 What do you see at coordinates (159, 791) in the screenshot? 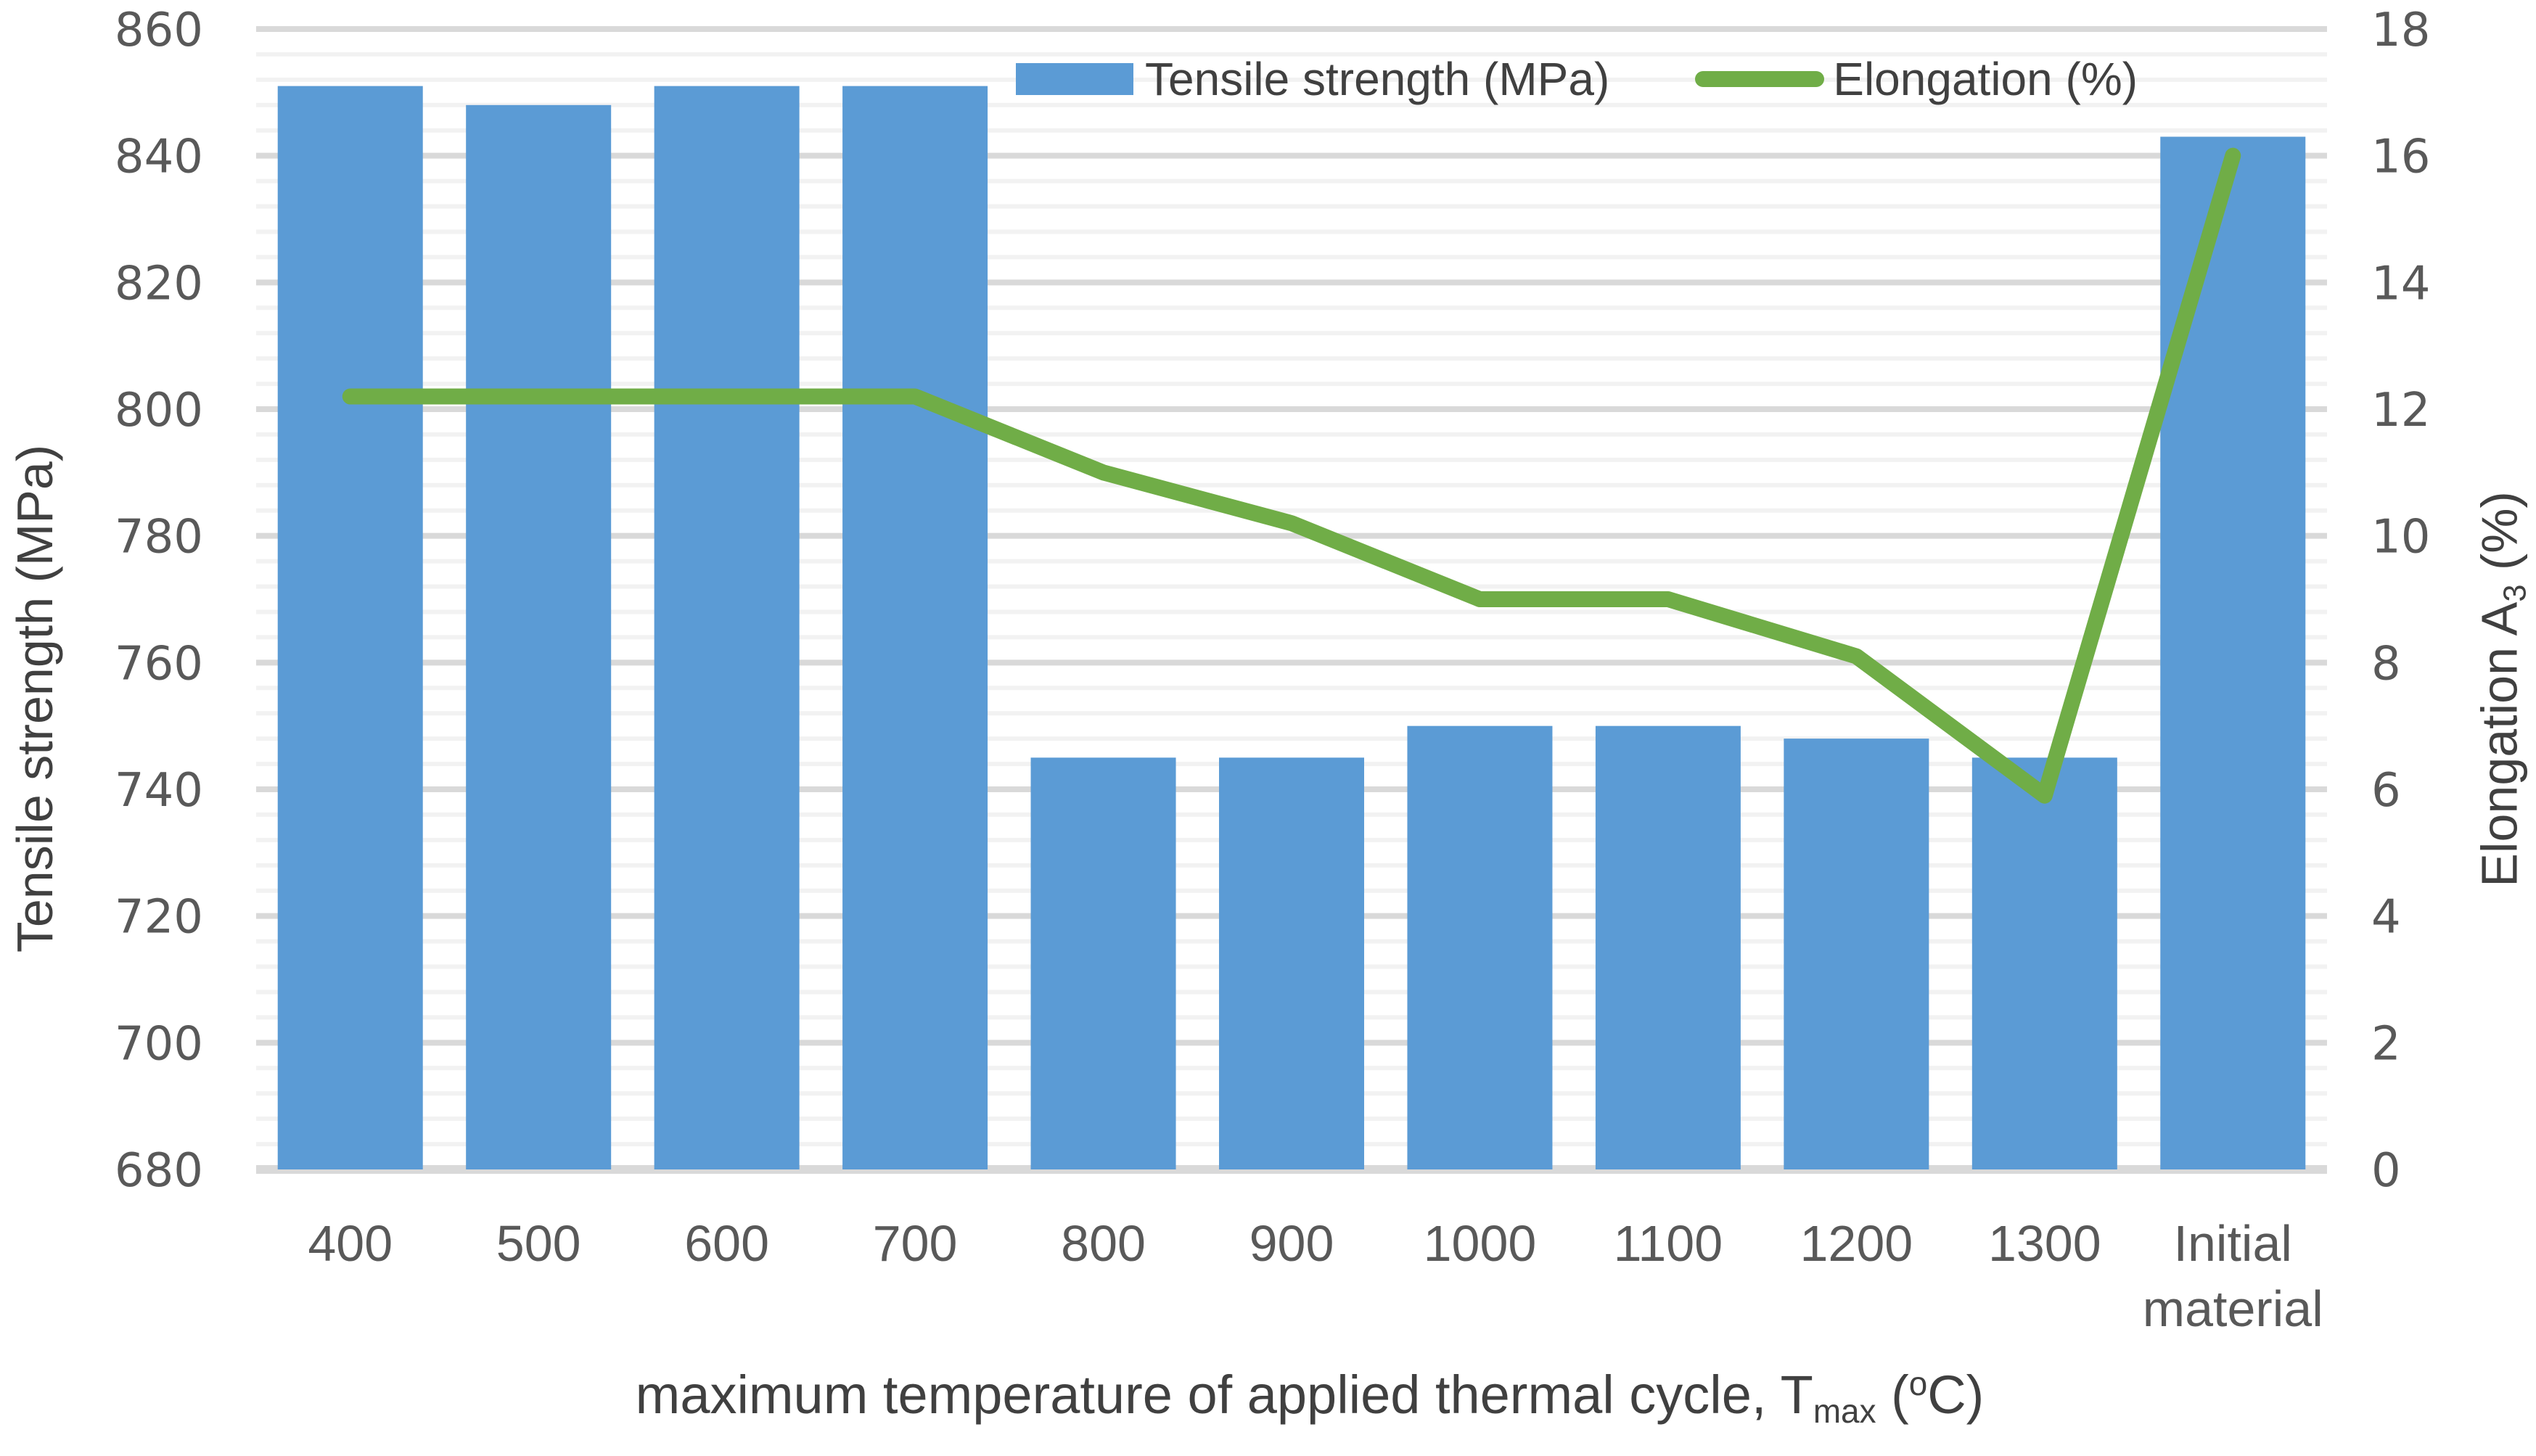
I see `y-axis-tick-label-left: 740` at bounding box center [159, 791].